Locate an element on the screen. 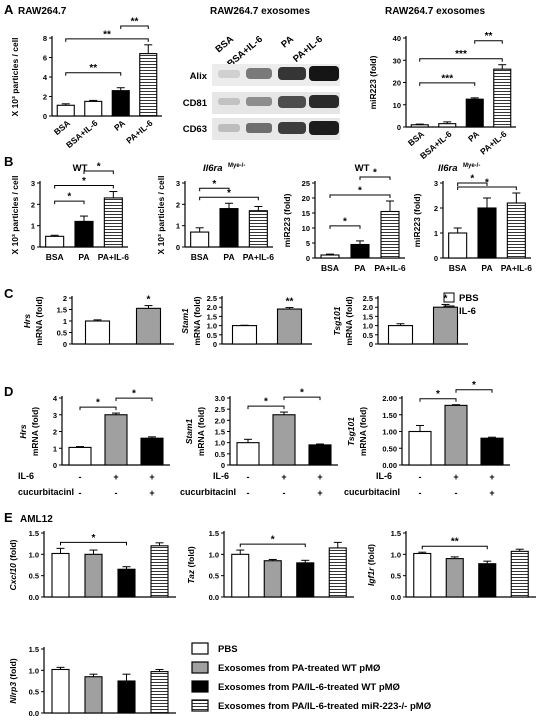 This screenshot has height=723, width=545. blot-lane-label: PA+IL-6 is located at coordinates (308, 49).